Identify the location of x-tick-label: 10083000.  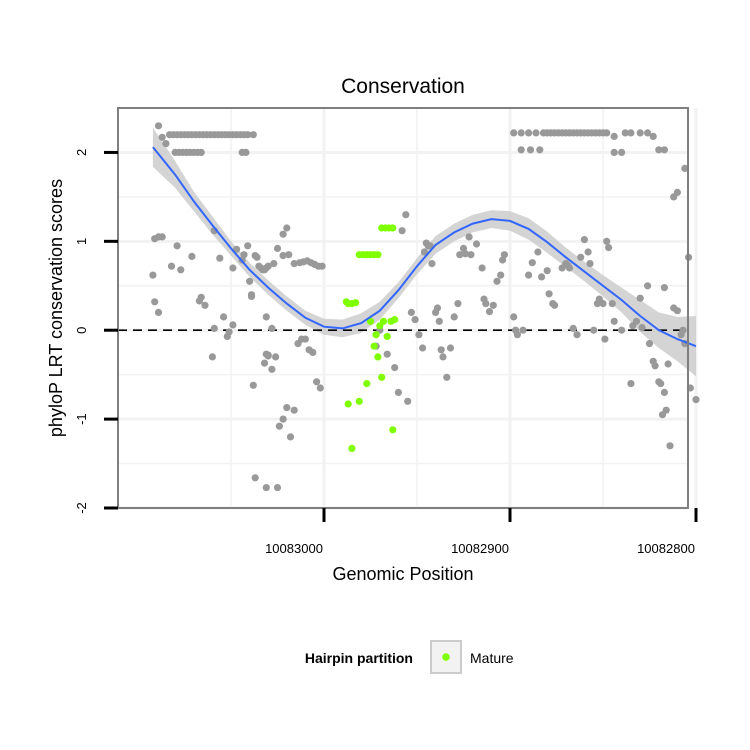
(294, 548).